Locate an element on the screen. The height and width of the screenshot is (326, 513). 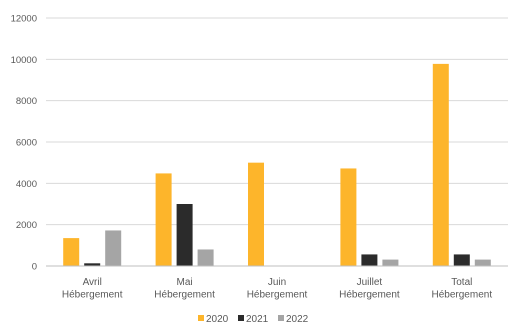
y-tick-label: 2000 is located at coordinates (26, 225).